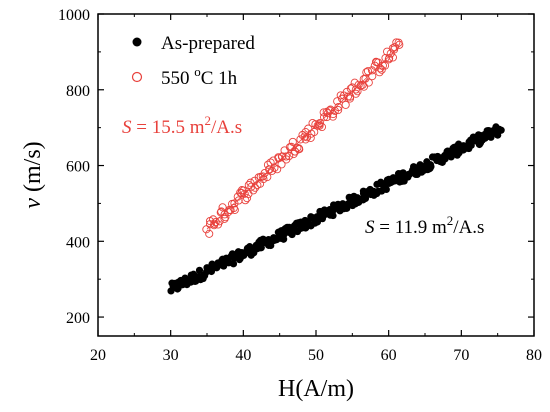 Image resolution: width=550 pixels, height=412 pixels. I want to click on annotation-black-slope: S = 11.9 m2/A.s, so click(424, 225).